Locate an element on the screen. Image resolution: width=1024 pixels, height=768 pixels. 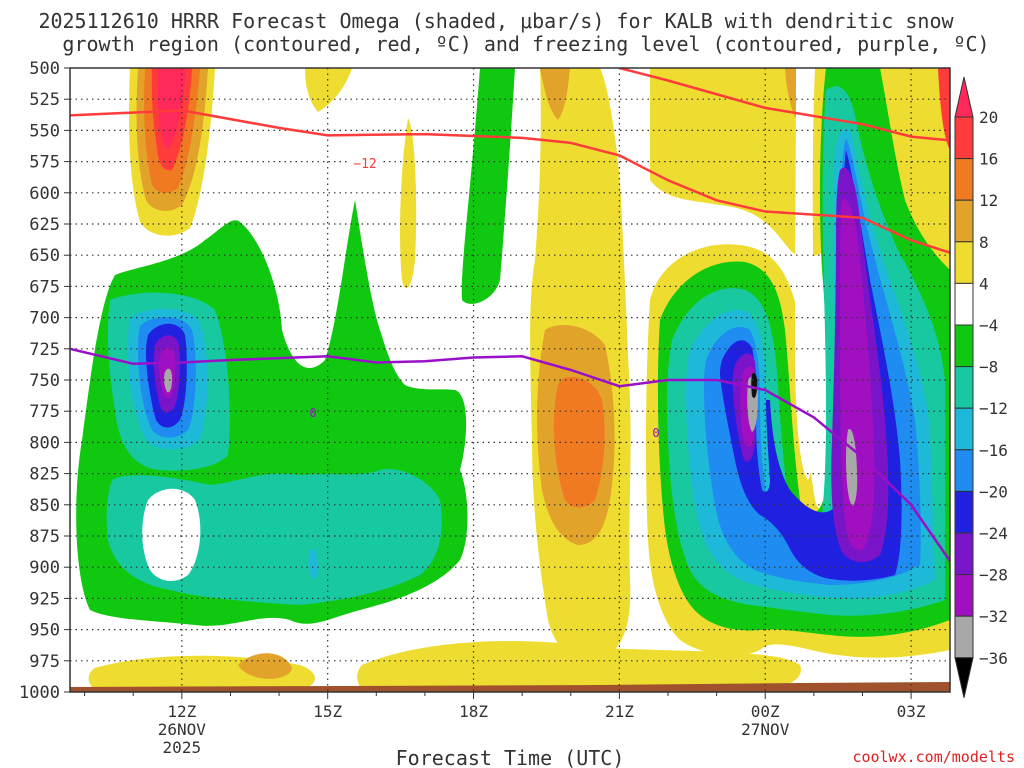
colorbar-top-arrow is located at coordinates (964, 97).